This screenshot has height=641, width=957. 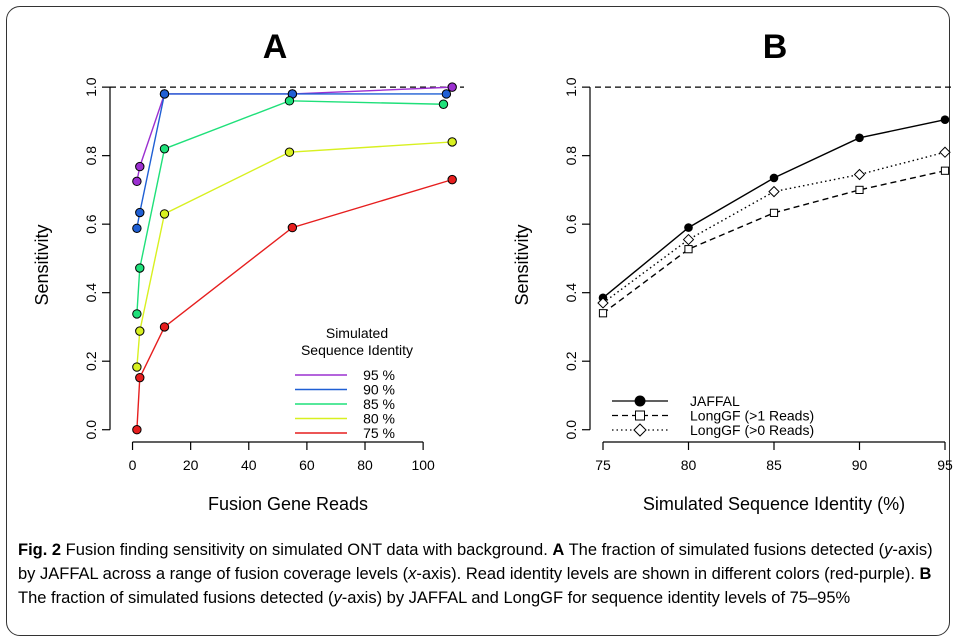 I want to click on panel-b-x-tick-label: 95, so click(x=945, y=465).